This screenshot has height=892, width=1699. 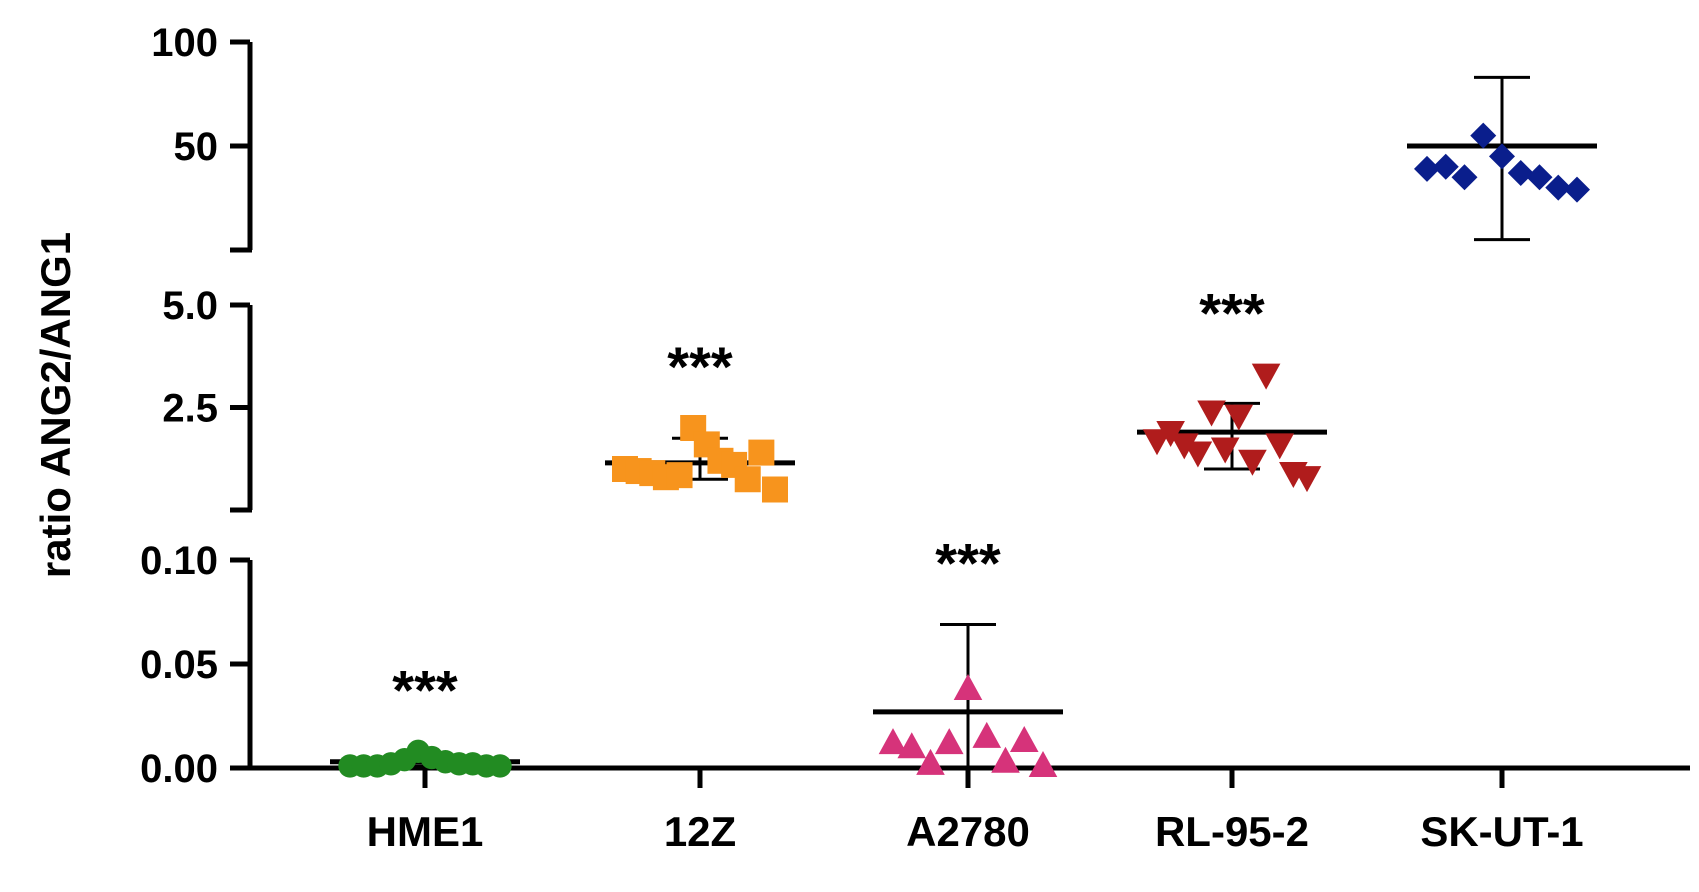 I want to click on y-tick-label: 100, so click(x=184, y=43).